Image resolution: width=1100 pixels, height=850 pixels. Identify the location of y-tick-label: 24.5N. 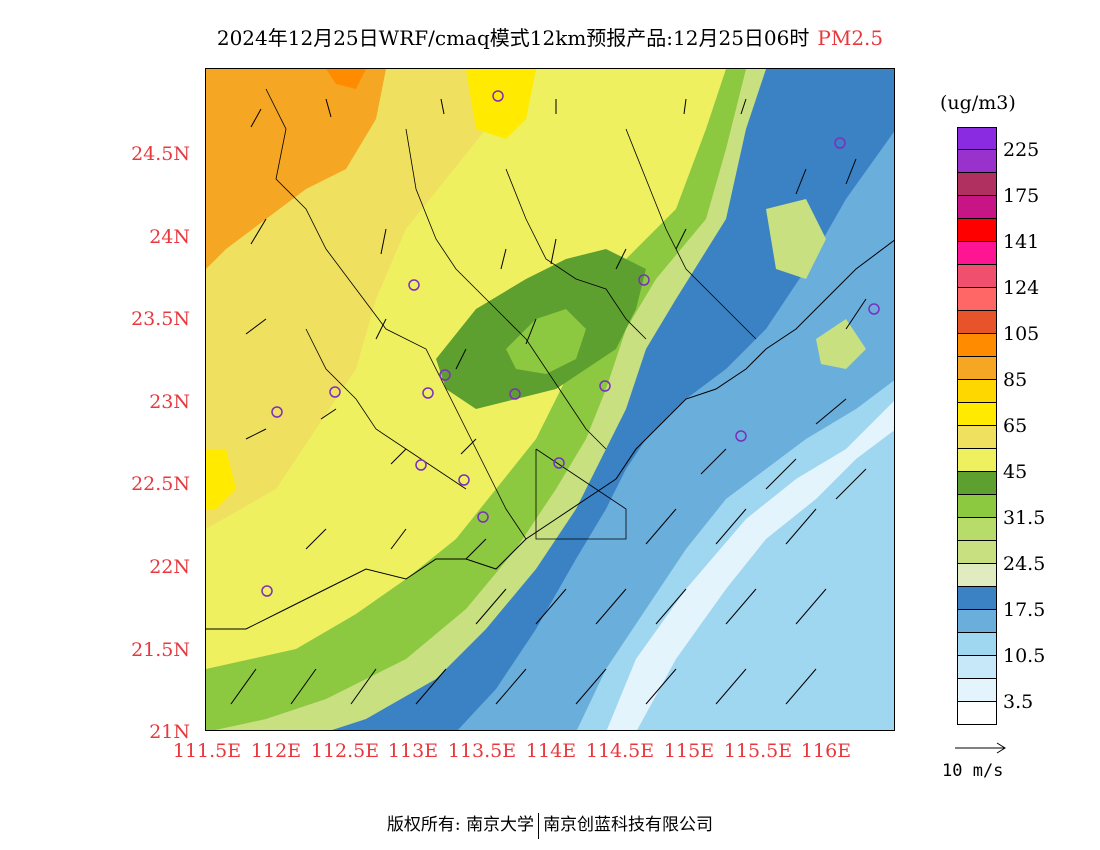
(160, 154).